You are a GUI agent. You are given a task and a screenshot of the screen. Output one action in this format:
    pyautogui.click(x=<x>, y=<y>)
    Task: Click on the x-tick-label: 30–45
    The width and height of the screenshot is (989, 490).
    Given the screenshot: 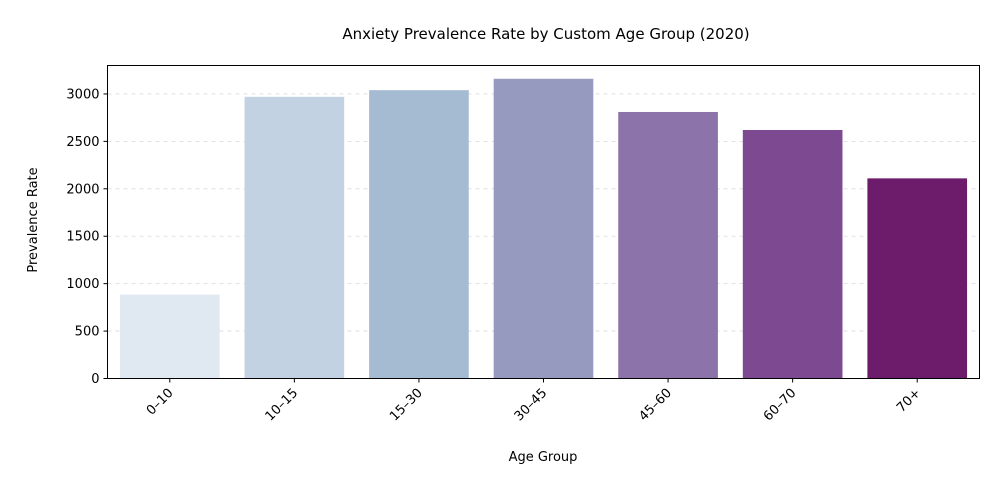 What is the action you would take?
    pyautogui.click(x=531, y=405)
    